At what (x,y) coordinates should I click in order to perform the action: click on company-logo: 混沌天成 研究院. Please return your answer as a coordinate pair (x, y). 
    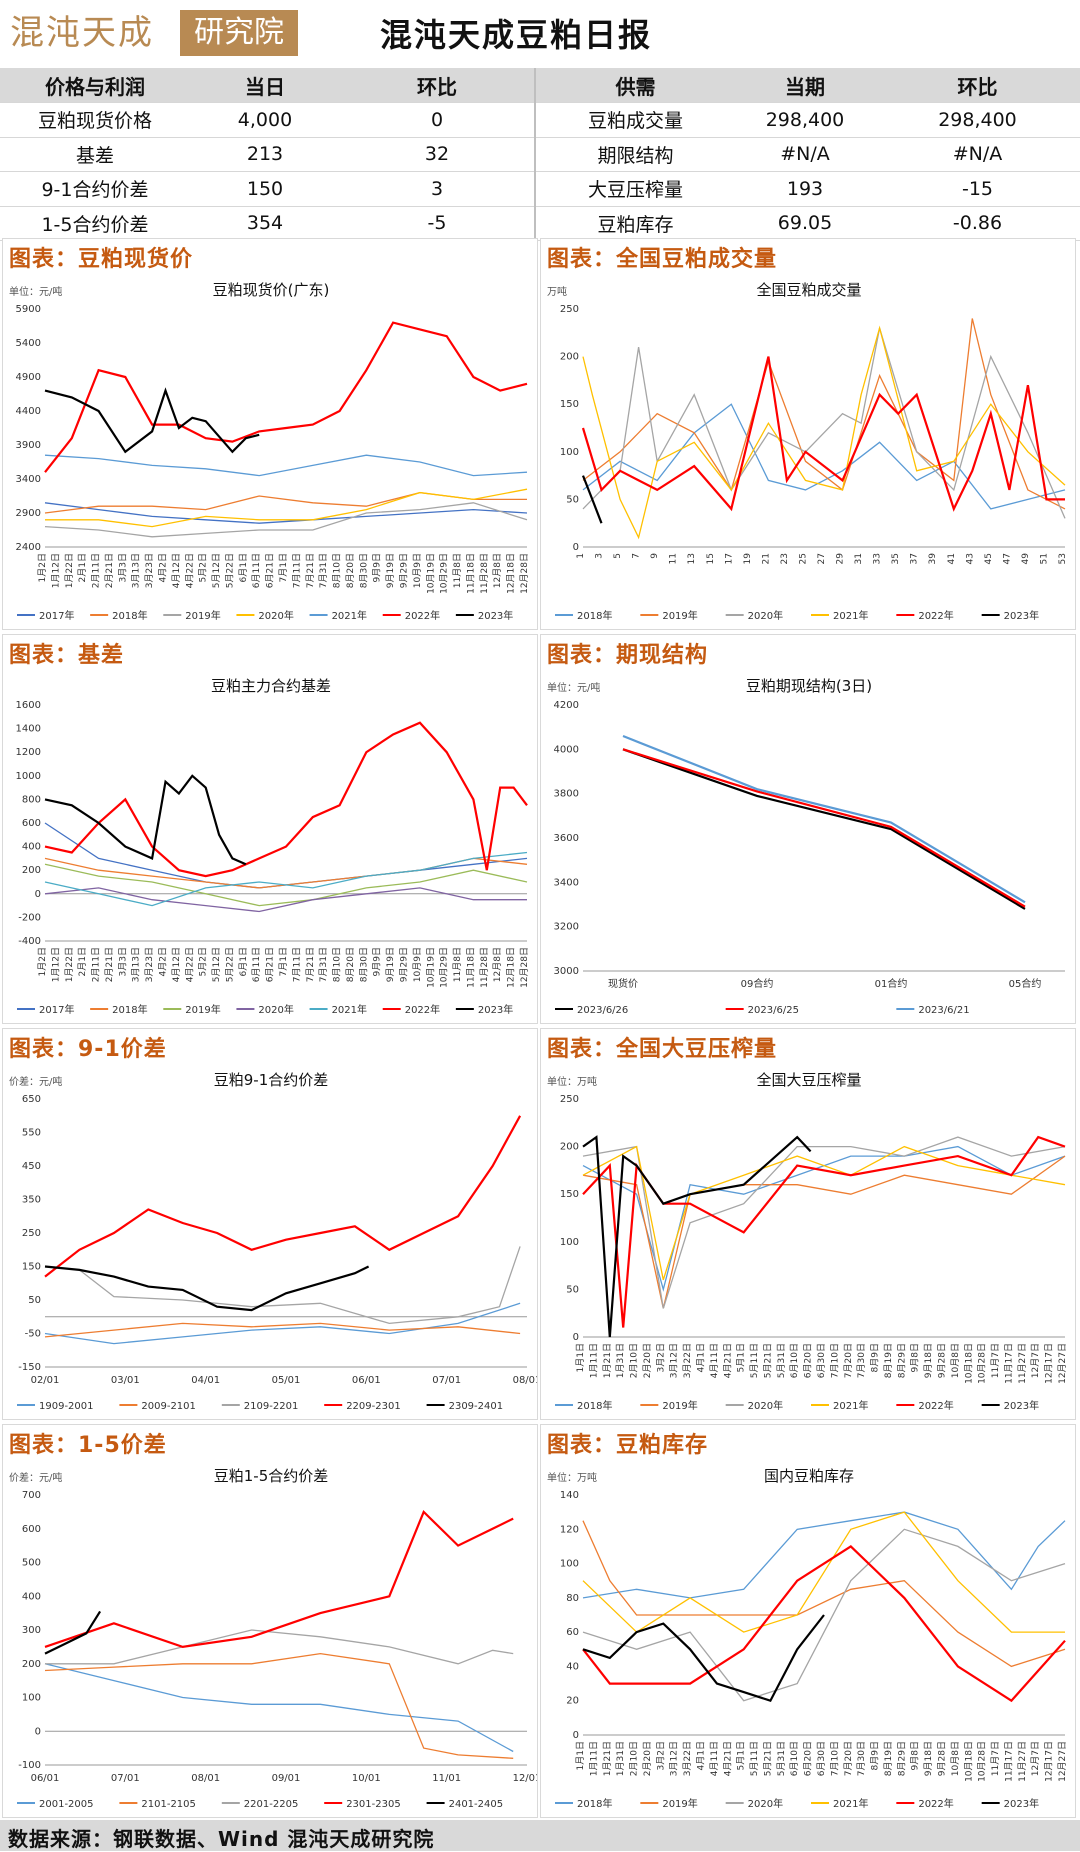
    Looking at the image, I should click on (155, 33).